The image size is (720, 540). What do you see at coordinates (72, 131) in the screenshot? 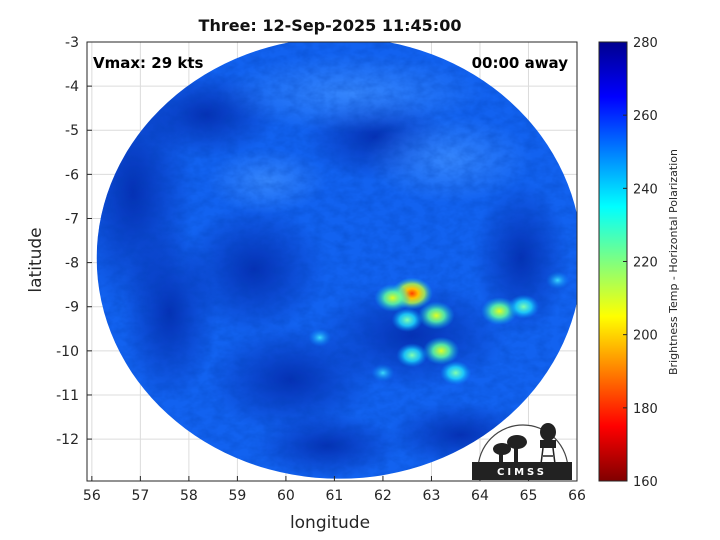
I see `y-tick-label: -5` at bounding box center [72, 131].